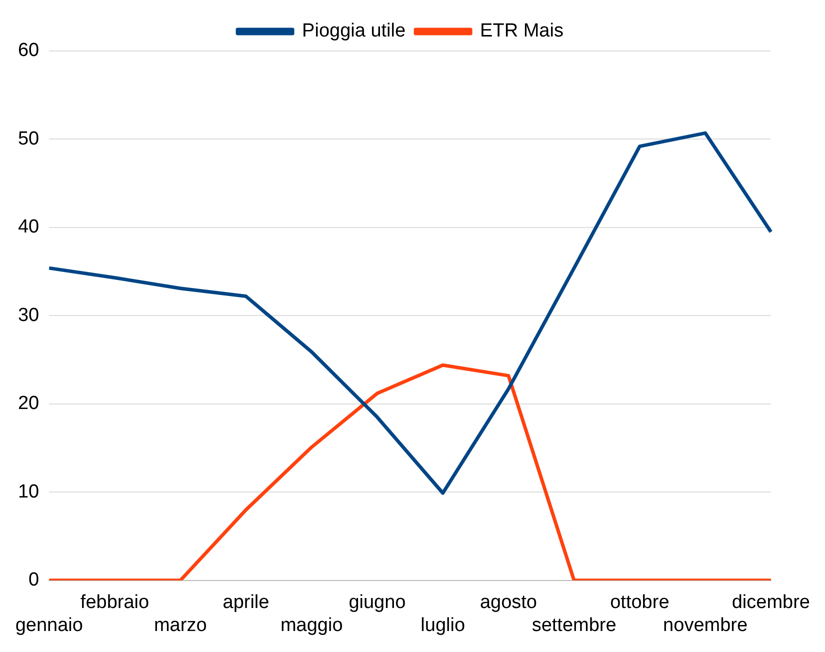 The image size is (825, 652). Describe the element at coordinates (29, 51) in the screenshot. I see `y-tick-label: 60` at that location.